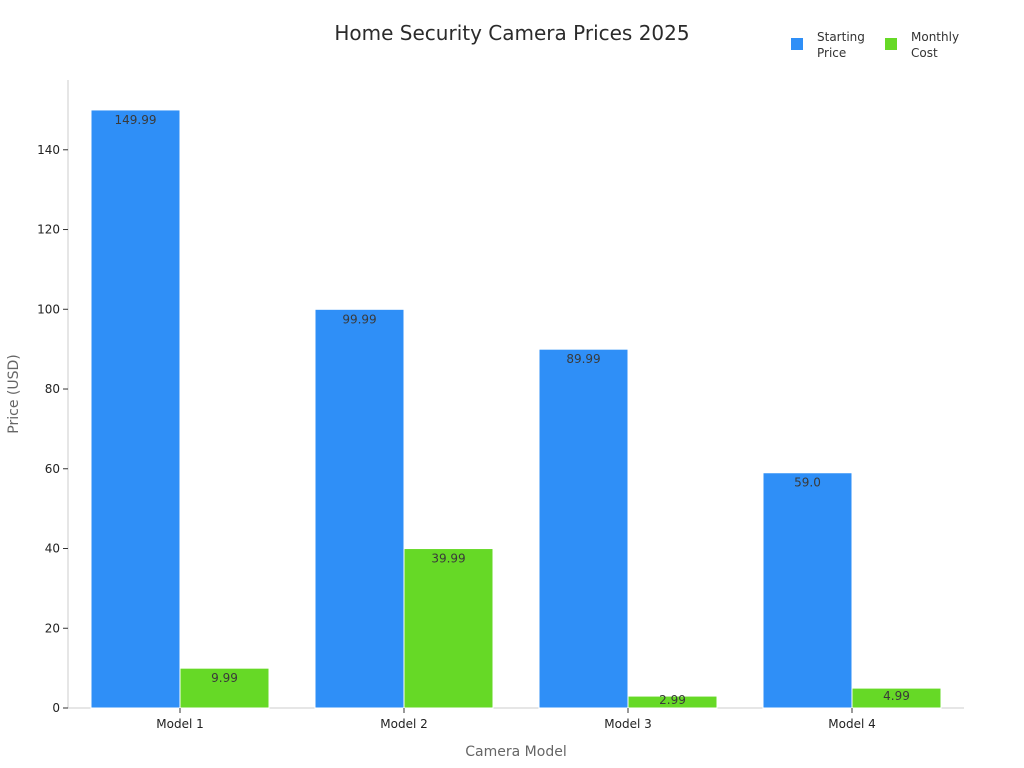 This screenshot has width=1024, height=768. I want to click on y-tick-label: 140, so click(48, 150).